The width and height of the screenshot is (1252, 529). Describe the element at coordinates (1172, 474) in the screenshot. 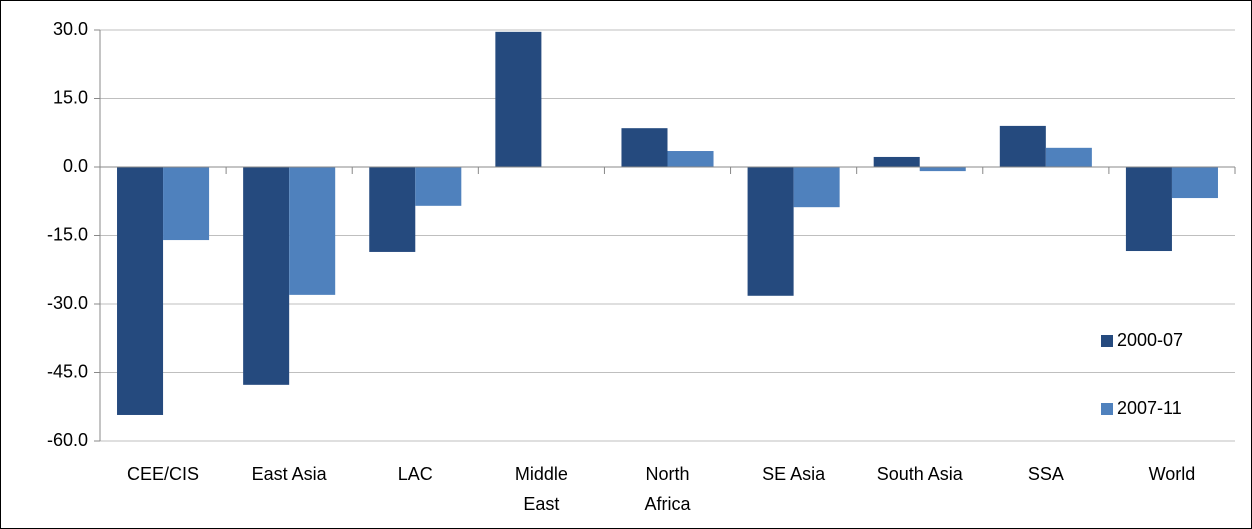

I see `x-tick-label: World` at that location.